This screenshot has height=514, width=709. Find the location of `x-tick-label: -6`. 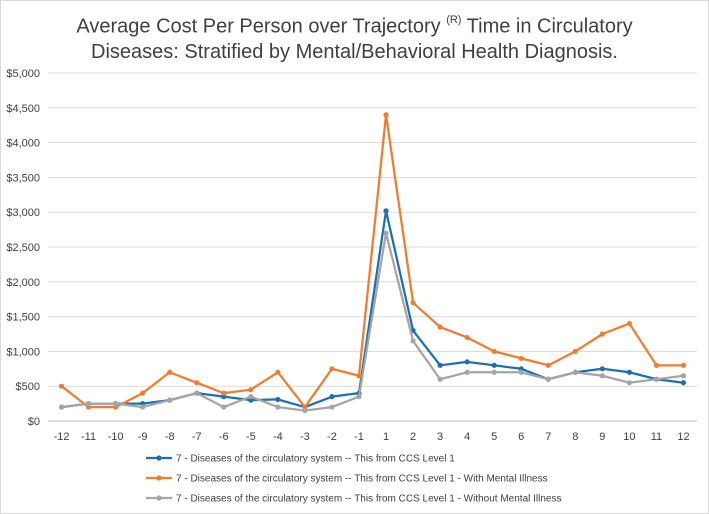

x-tick-label: -6 is located at coordinates (224, 437).